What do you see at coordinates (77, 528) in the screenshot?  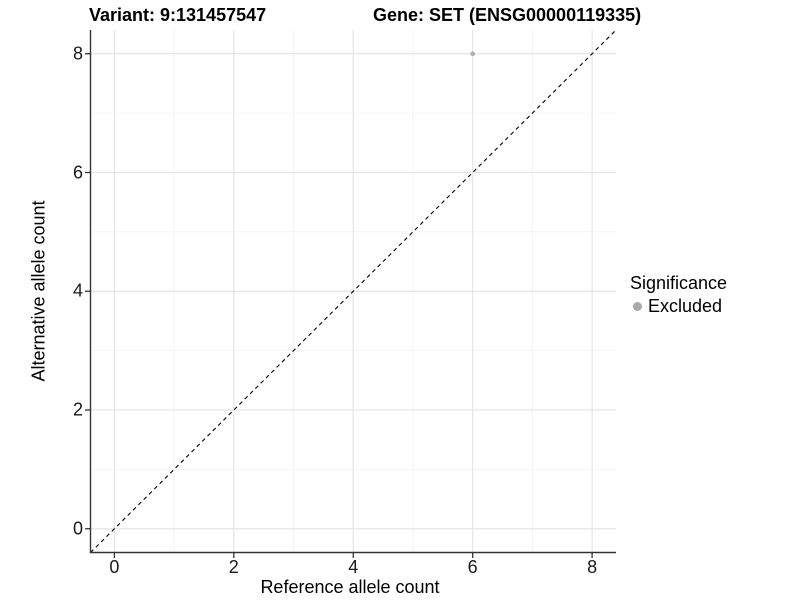 I see `y-tick-label-0: 0` at bounding box center [77, 528].